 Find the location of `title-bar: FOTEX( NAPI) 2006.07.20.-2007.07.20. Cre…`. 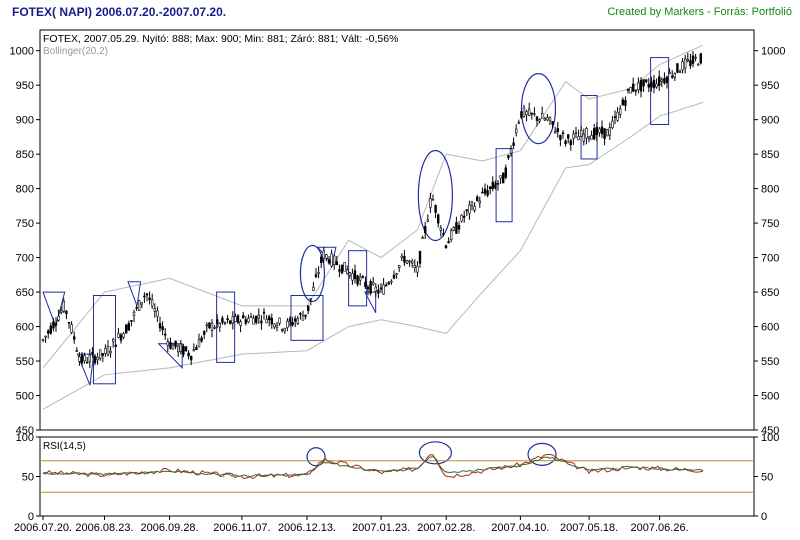

title-bar: FOTEX( NAPI) 2006.07.20.-2007.07.20. Cre… is located at coordinates (400, 12).